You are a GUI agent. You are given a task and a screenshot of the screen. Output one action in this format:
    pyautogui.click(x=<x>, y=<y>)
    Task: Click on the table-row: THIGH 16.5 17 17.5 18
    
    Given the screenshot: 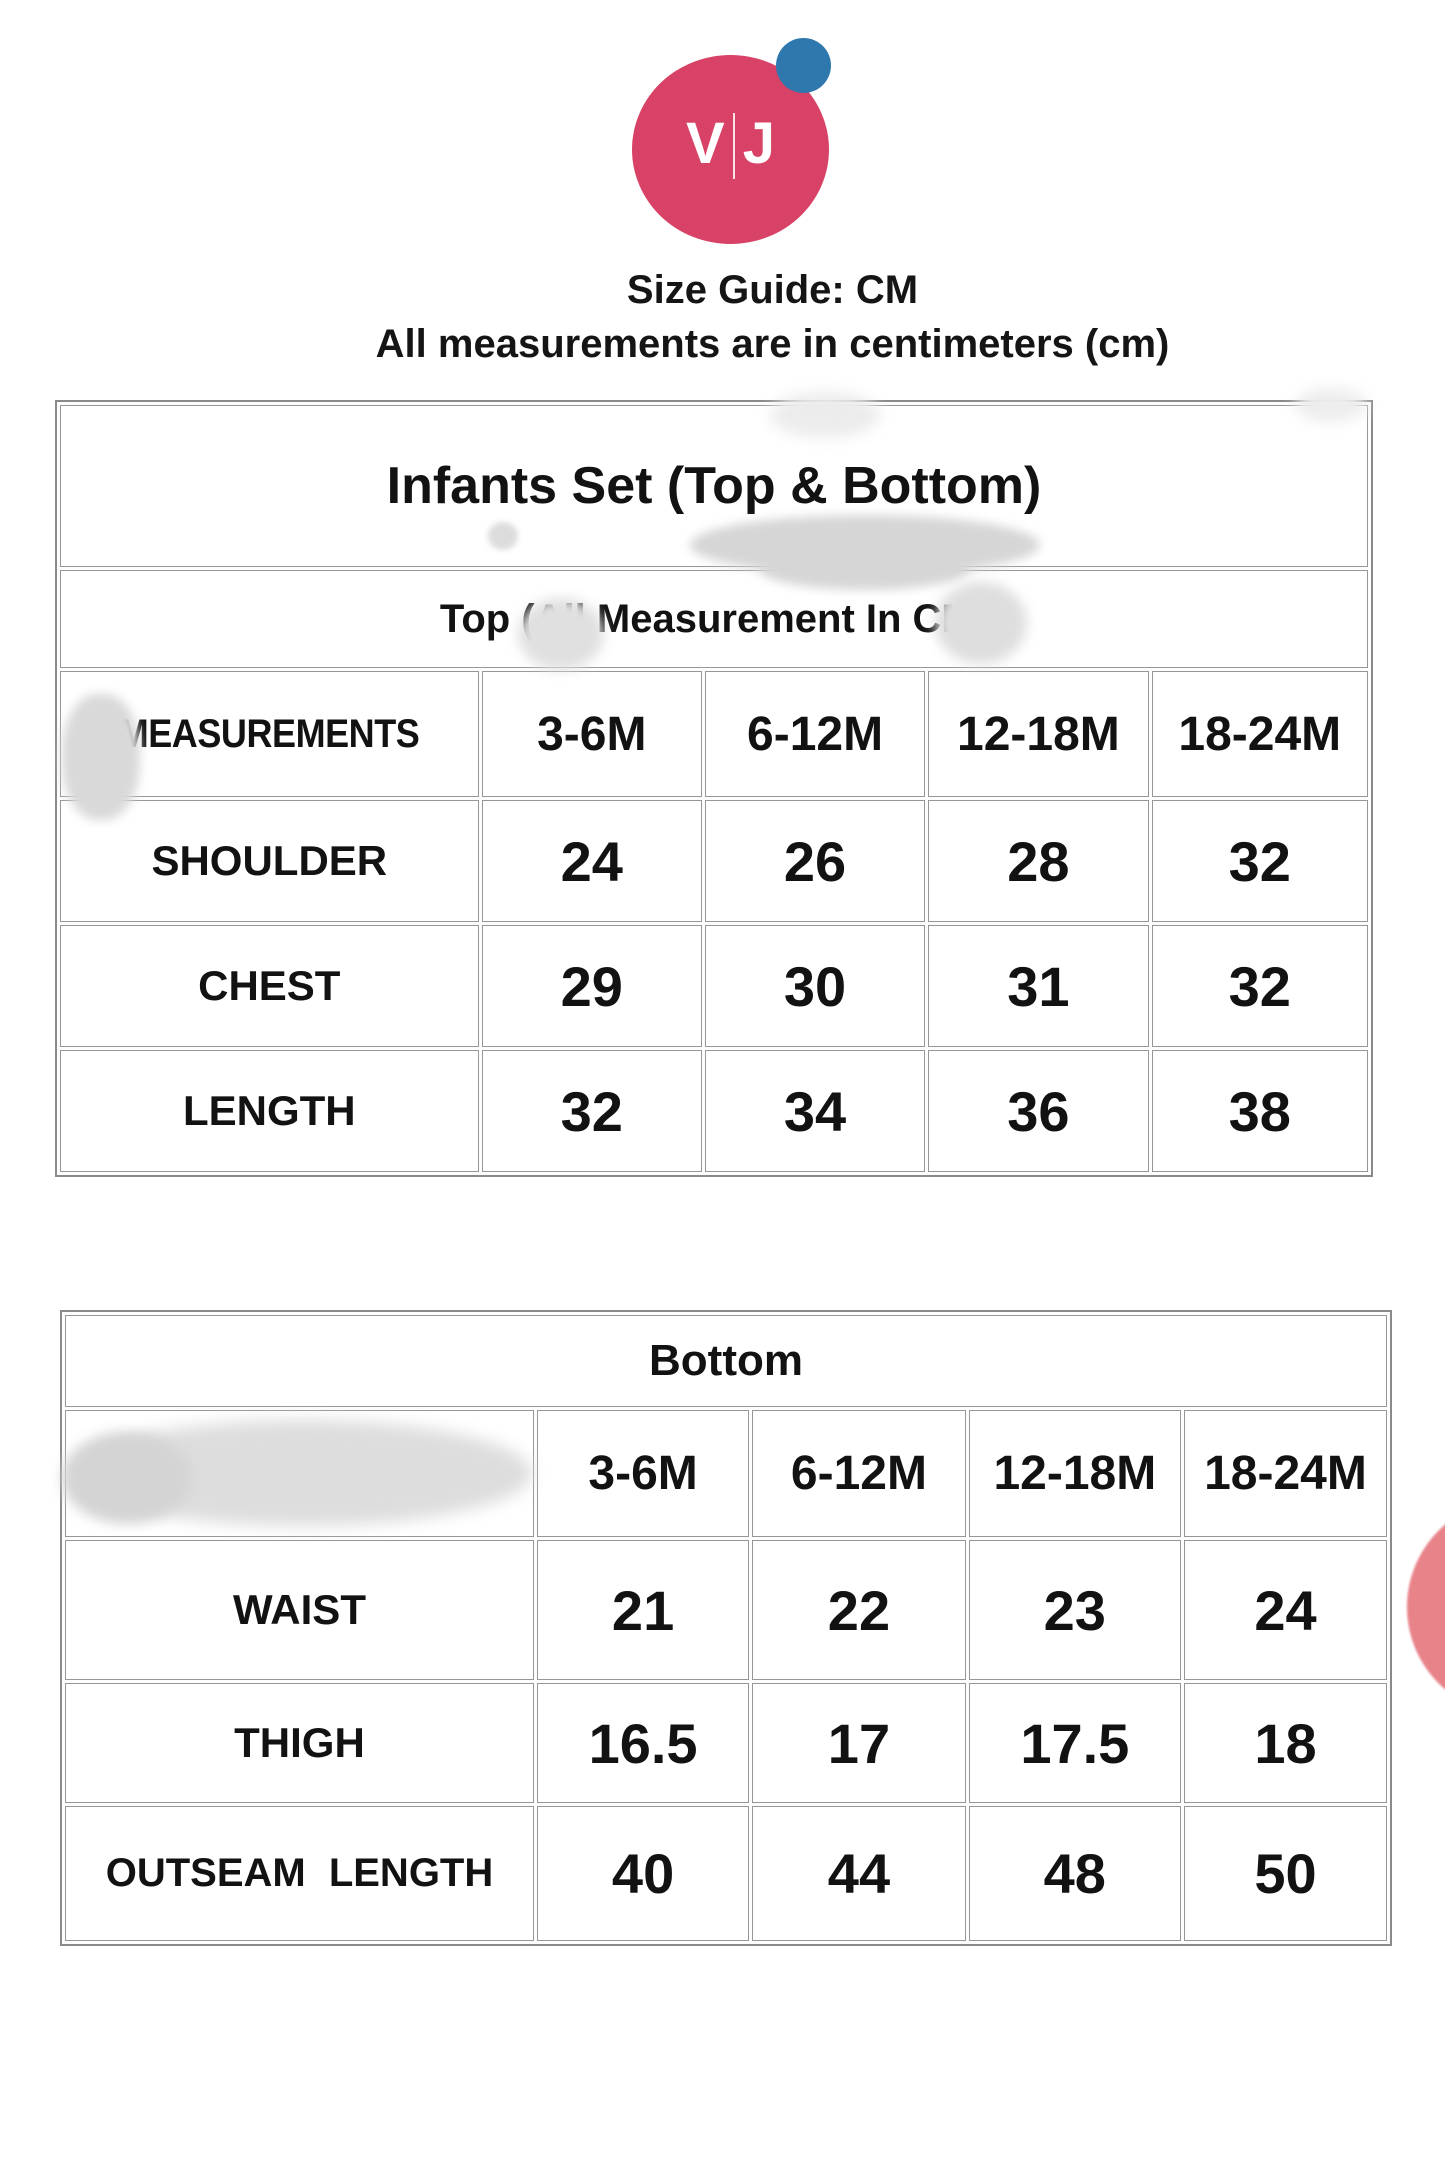 What is the action you would take?
    pyautogui.click(x=726, y=1743)
    